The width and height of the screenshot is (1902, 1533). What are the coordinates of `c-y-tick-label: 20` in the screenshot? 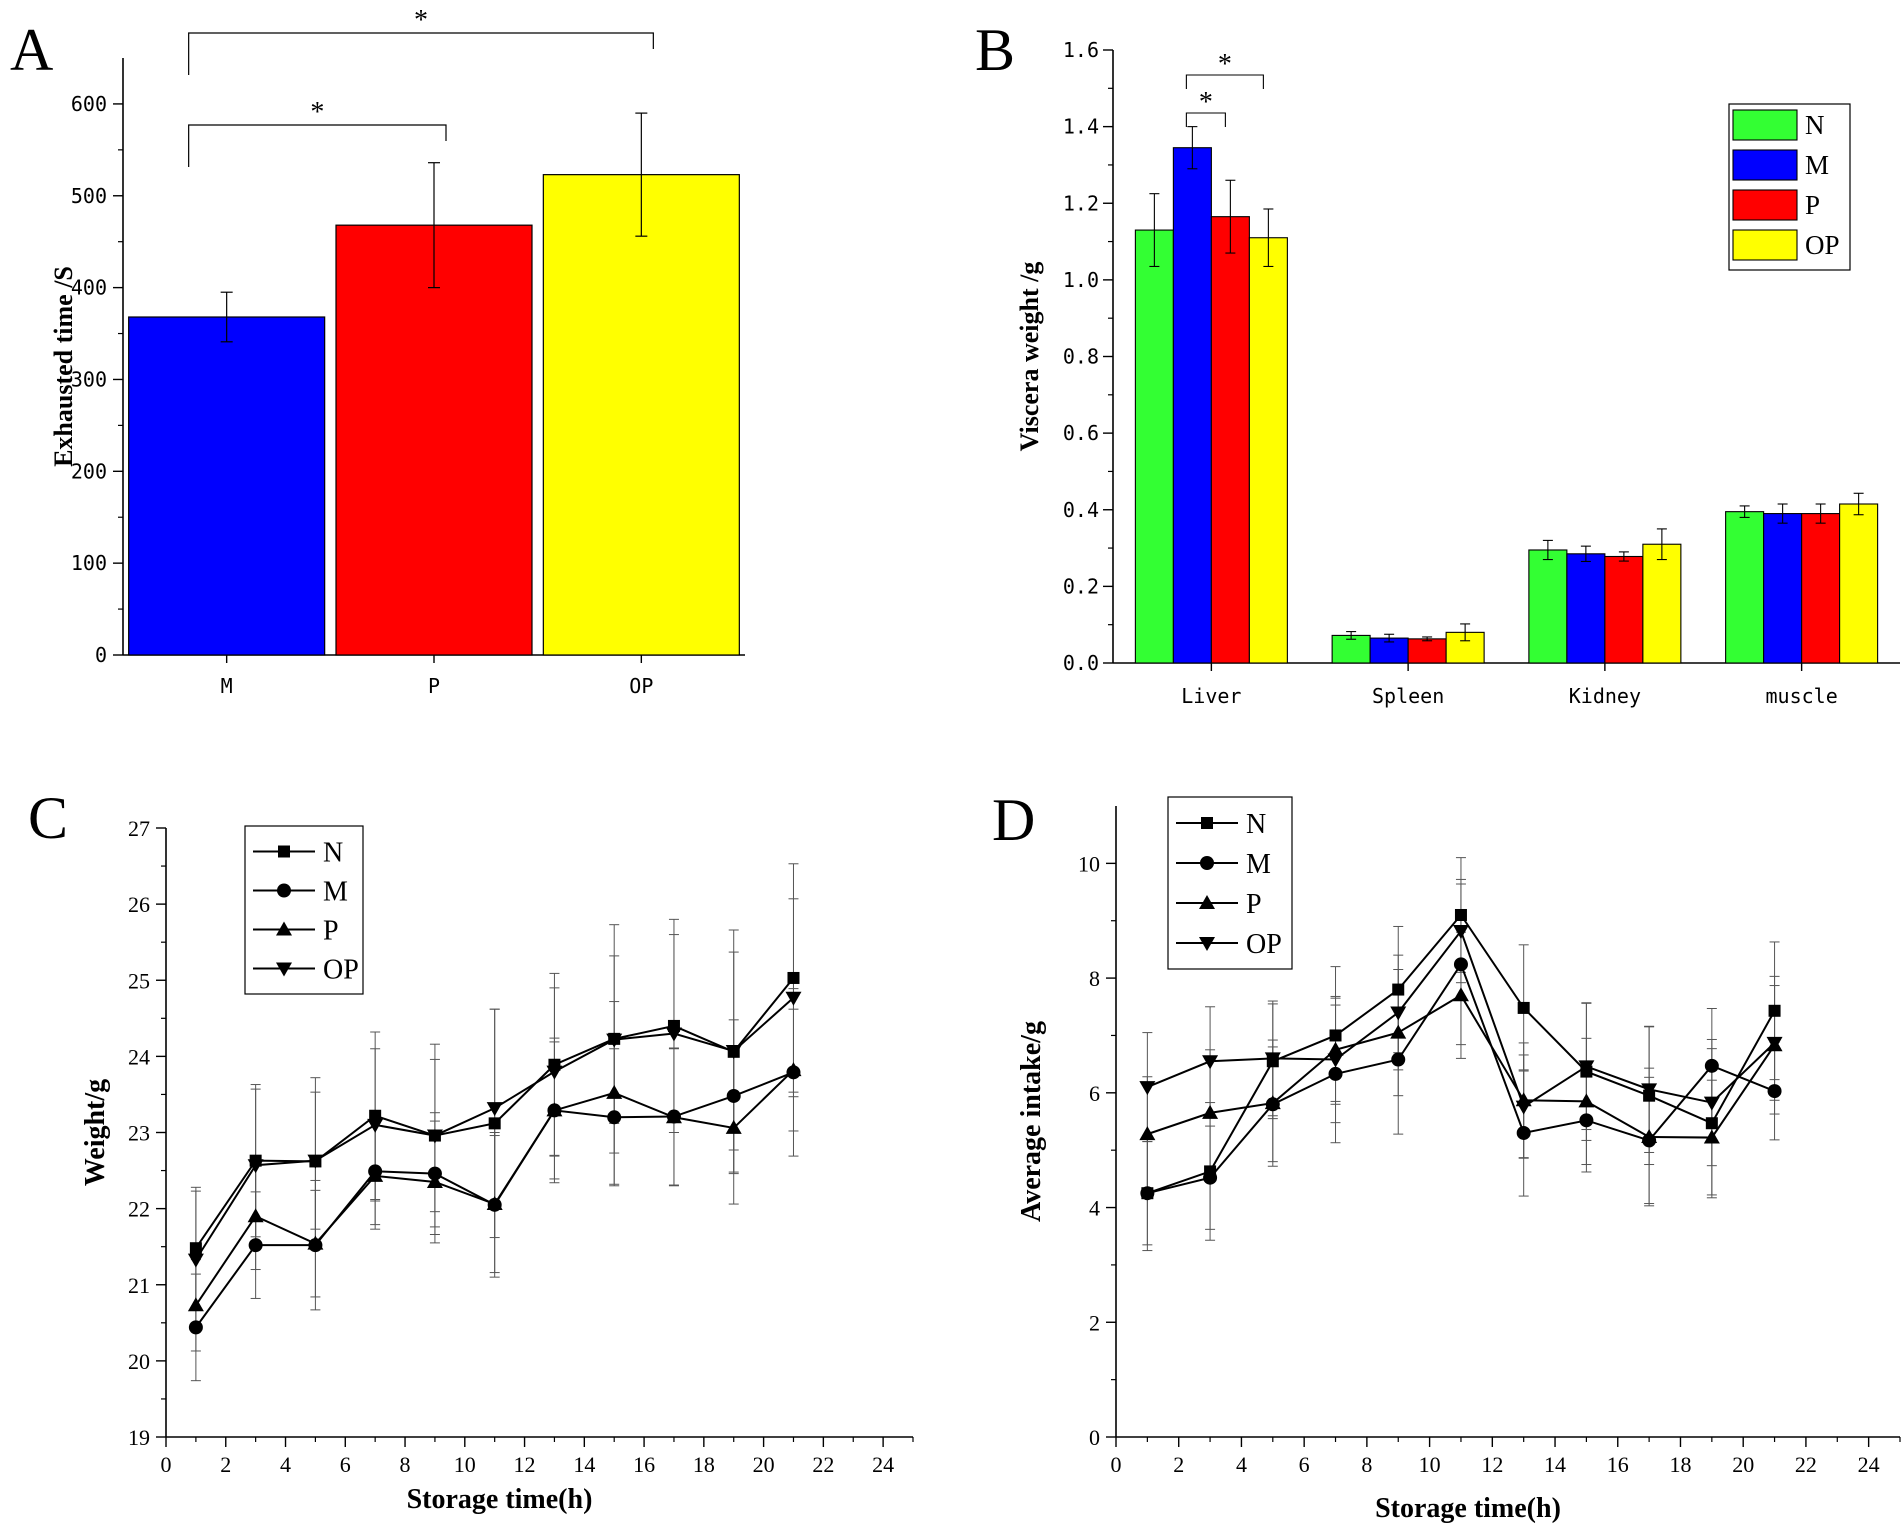 It's located at (139, 1361).